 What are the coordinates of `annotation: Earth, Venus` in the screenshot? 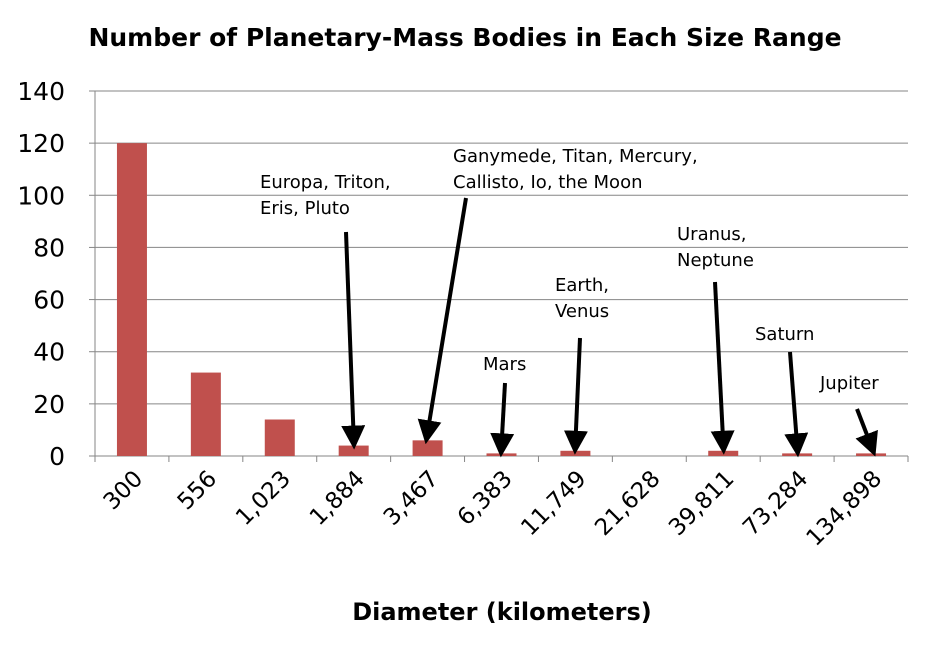 It's located at (582, 365).